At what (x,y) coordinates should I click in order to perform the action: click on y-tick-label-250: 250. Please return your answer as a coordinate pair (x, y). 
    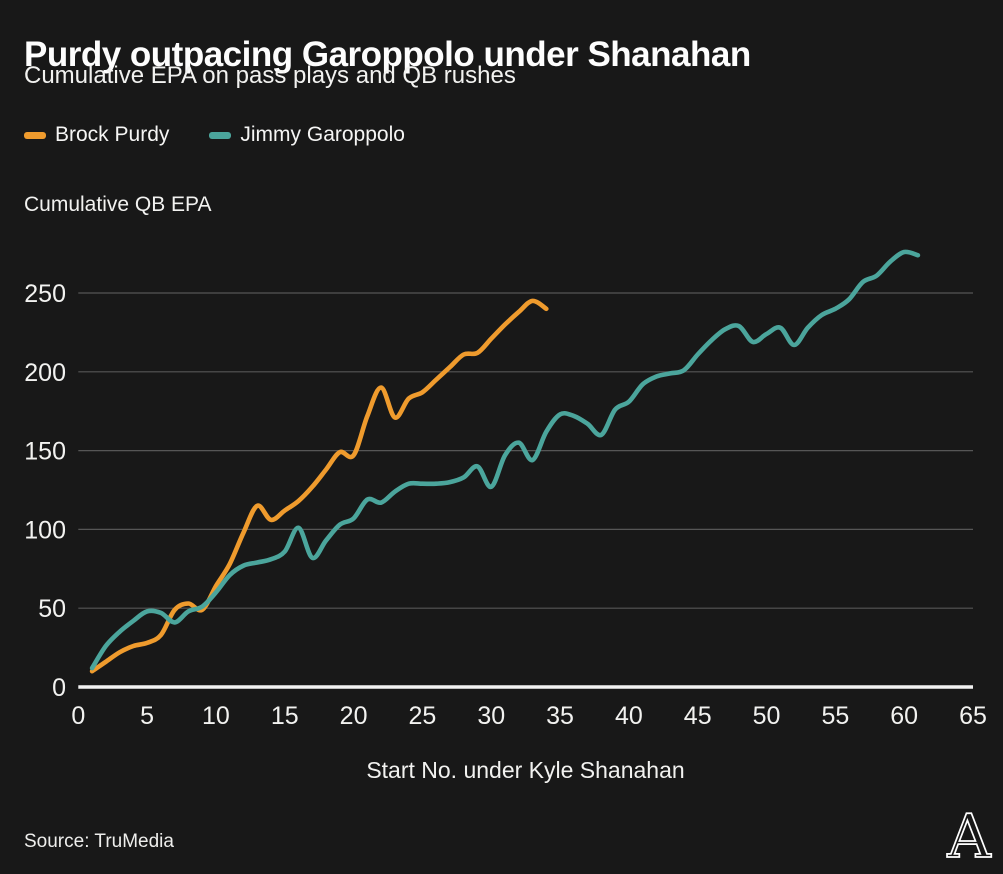
    Looking at the image, I should click on (45, 294).